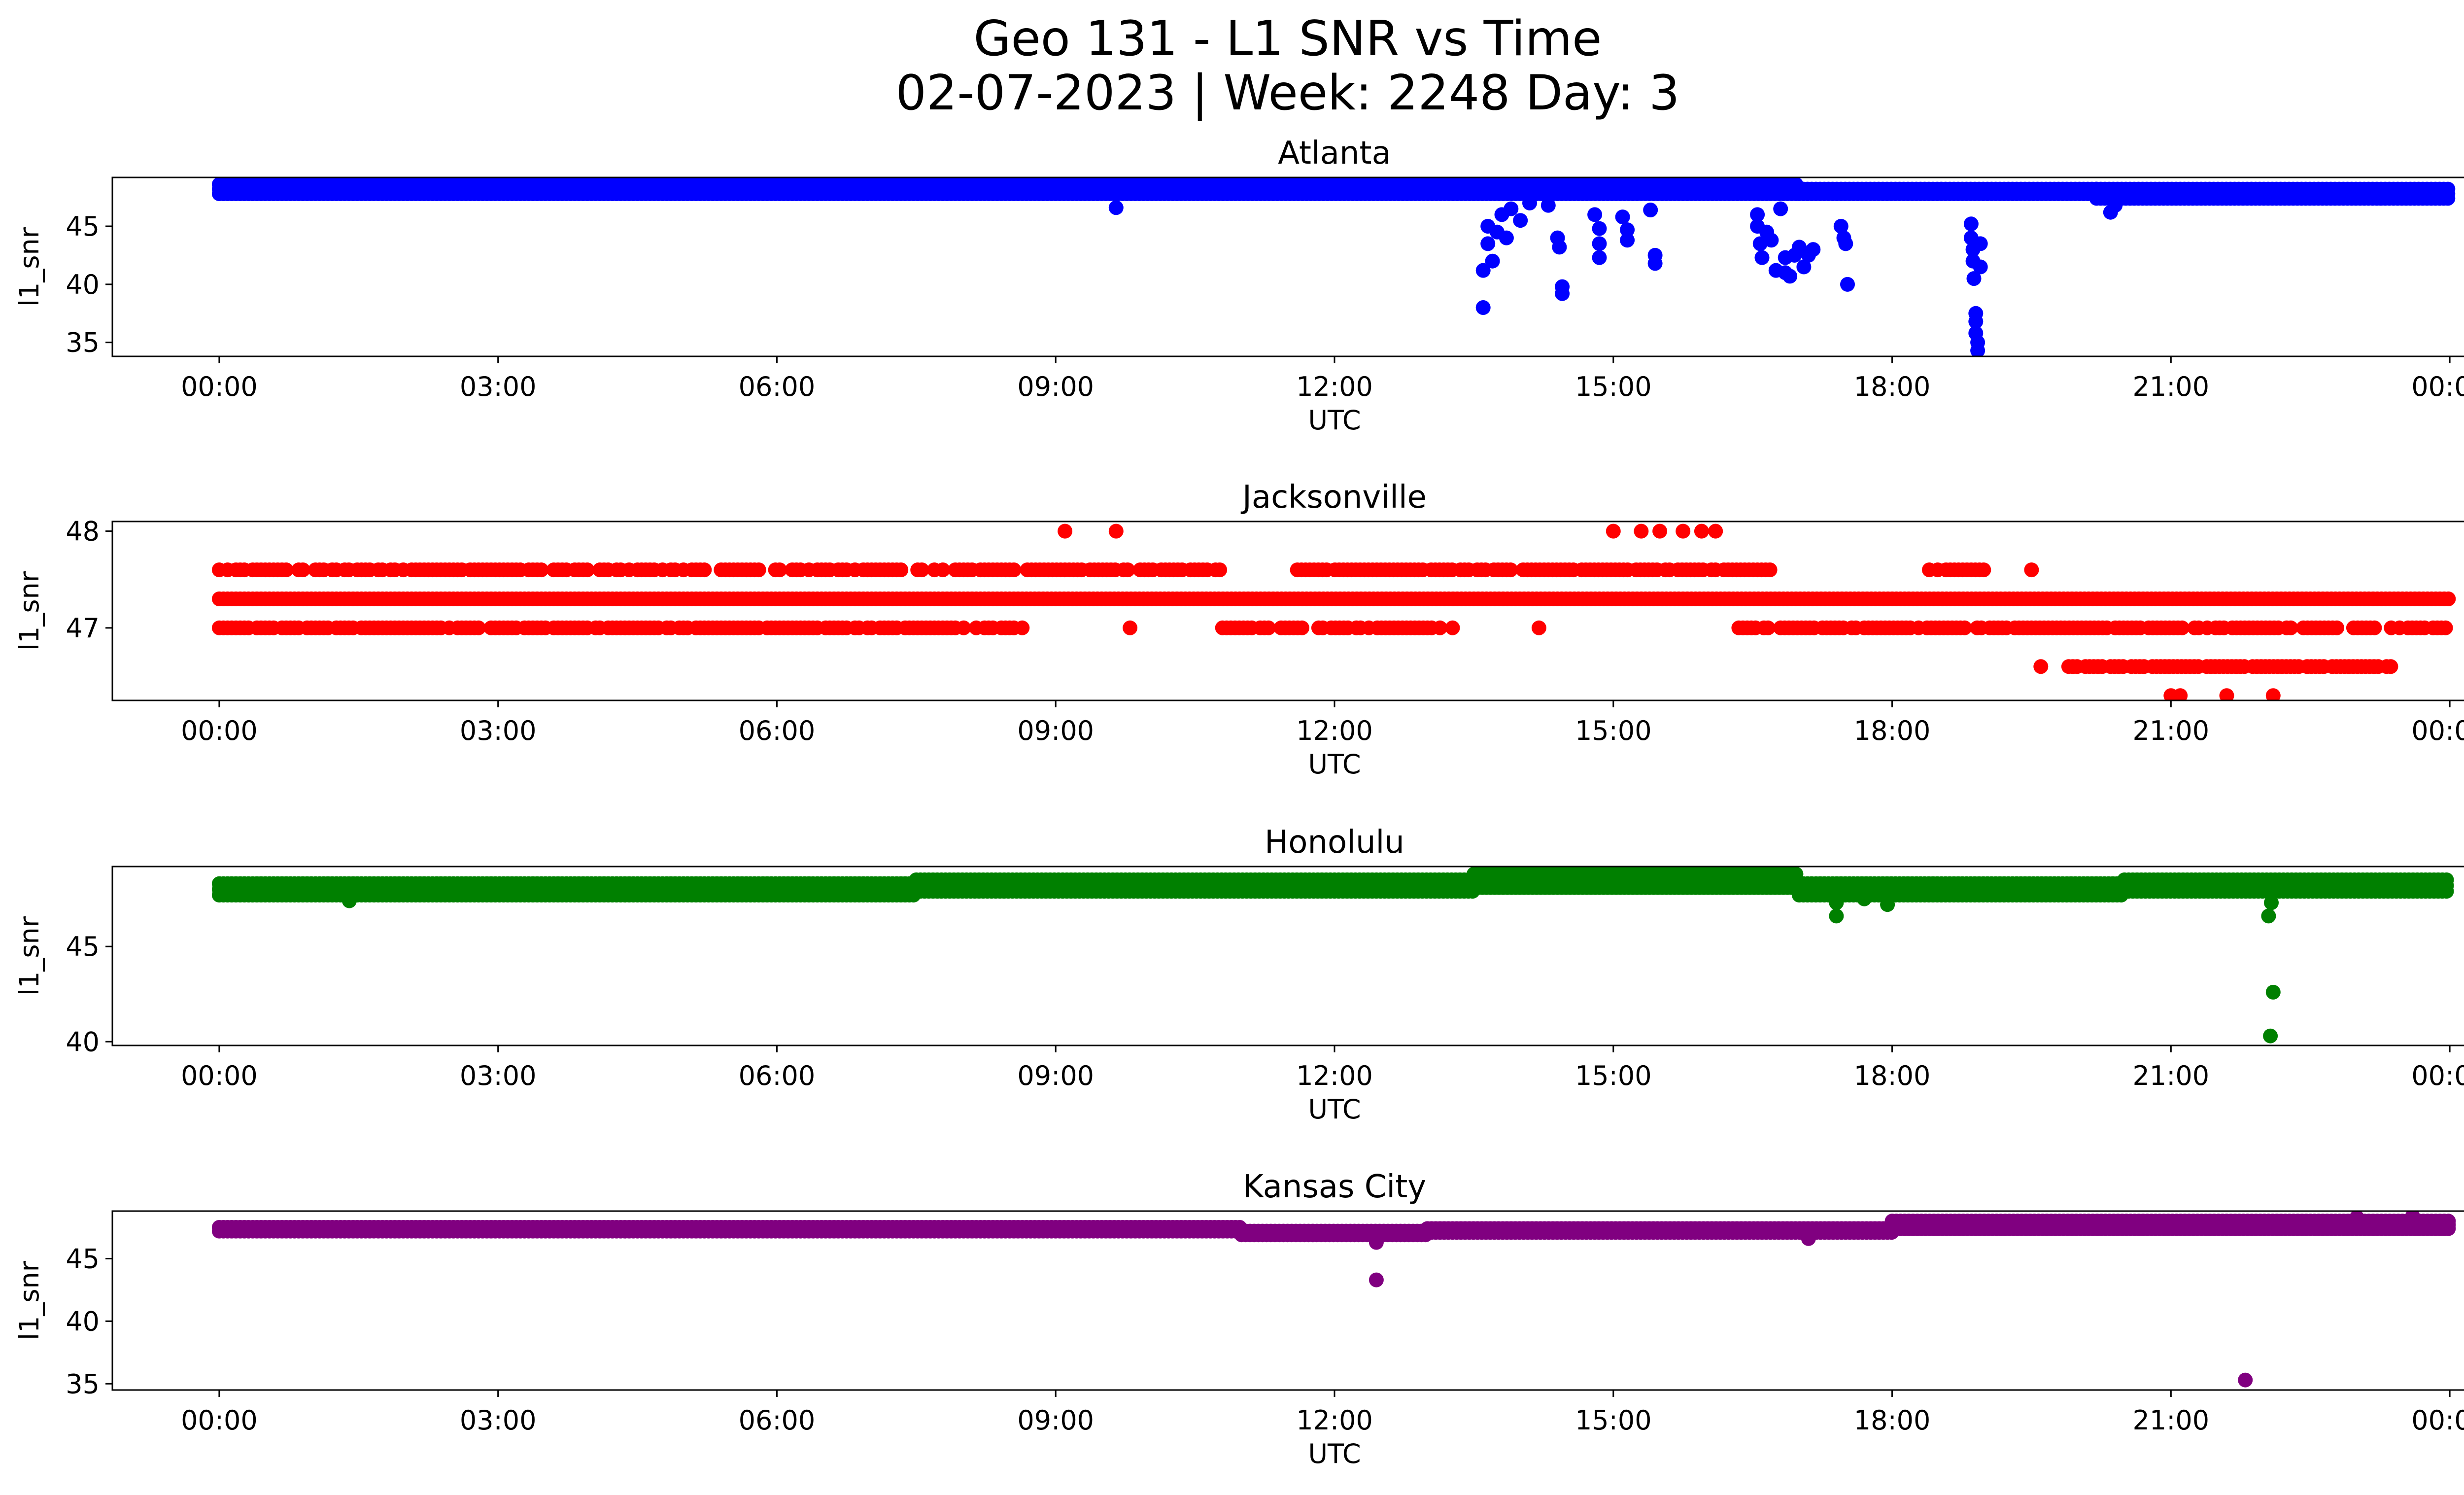 The height and width of the screenshot is (1495, 2464). Describe the element at coordinates (83, 342) in the screenshot. I see `y-tick-label: 35` at that location.